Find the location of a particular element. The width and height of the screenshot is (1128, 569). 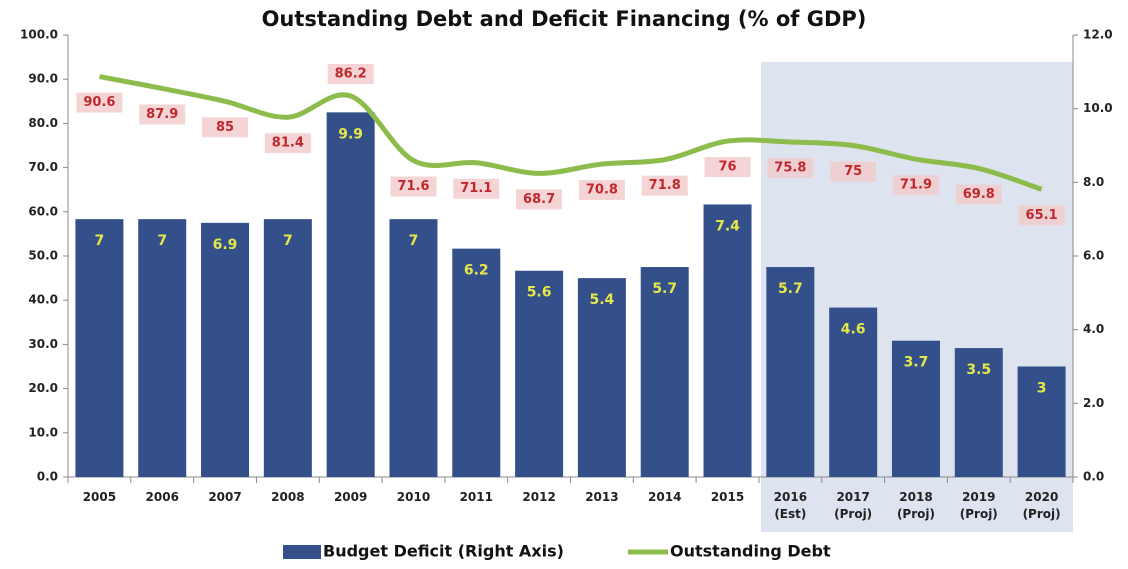

x-tick-label: 2018 (Proj) is located at coordinates (915, 505).